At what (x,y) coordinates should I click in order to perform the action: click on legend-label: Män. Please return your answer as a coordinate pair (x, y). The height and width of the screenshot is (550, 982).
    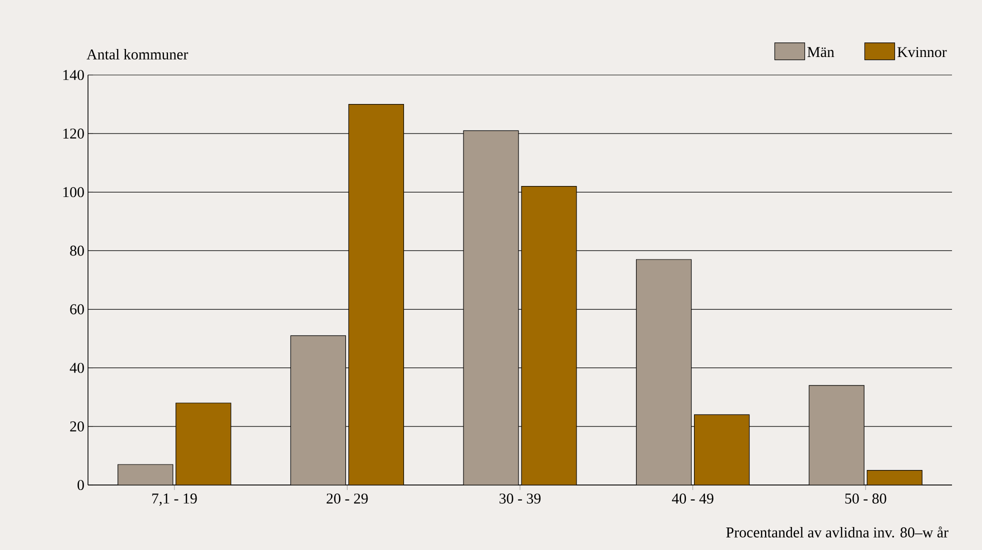
    Looking at the image, I should click on (820, 52).